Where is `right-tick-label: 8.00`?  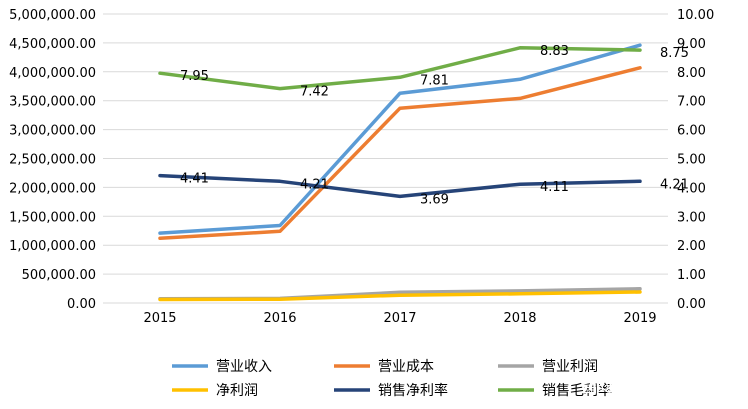 right-tick-label: 8.00 is located at coordinates (691, 73).